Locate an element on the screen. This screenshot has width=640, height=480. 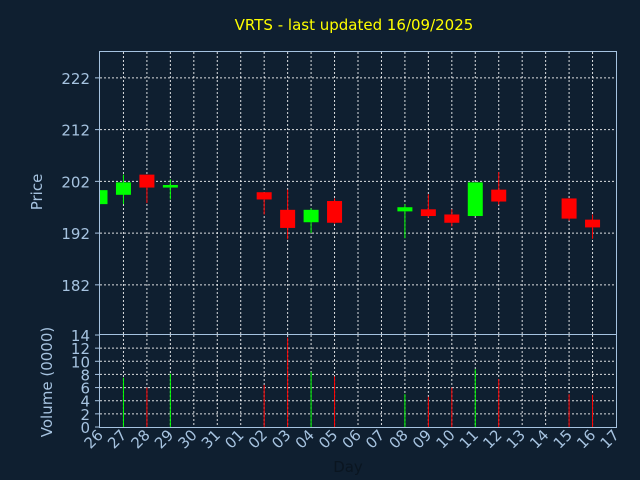
price-tick-label: 192 is located at coordinates (75, 234).